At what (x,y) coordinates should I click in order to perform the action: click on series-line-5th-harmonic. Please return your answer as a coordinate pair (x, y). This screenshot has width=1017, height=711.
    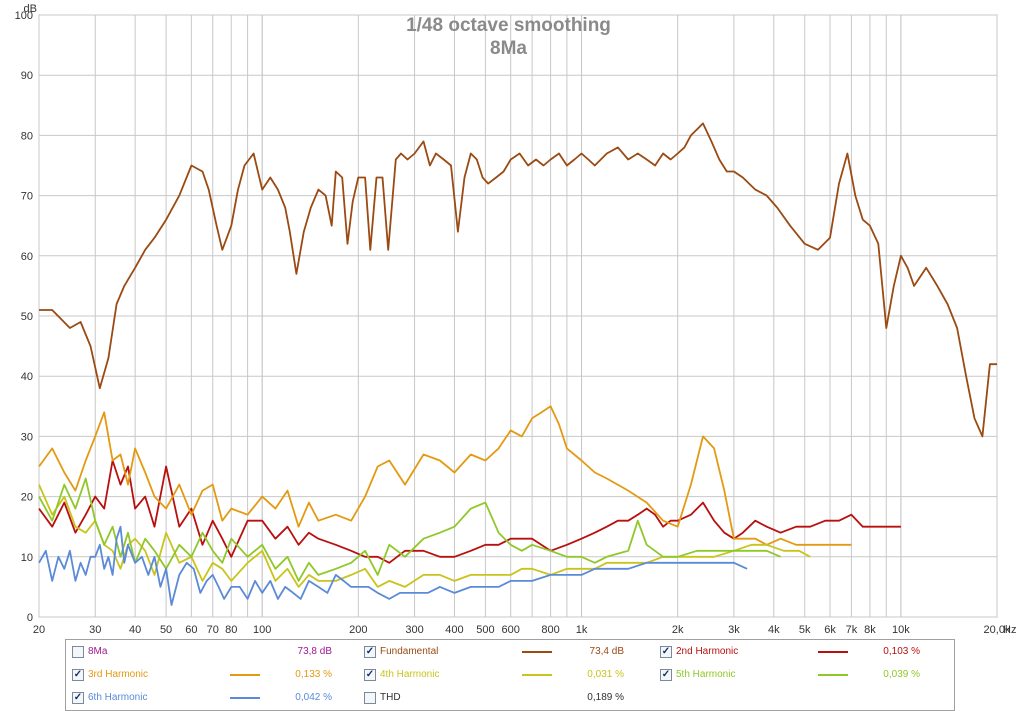
    Looking at the image, I should click on (409, 529).